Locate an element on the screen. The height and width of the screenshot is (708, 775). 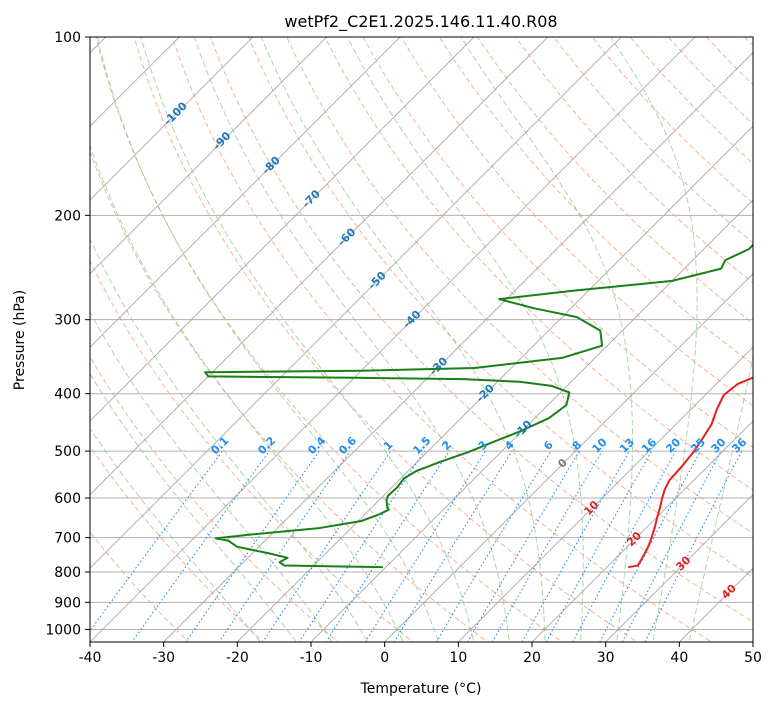
temperature-profile-line is located at coordinates (690, 472).